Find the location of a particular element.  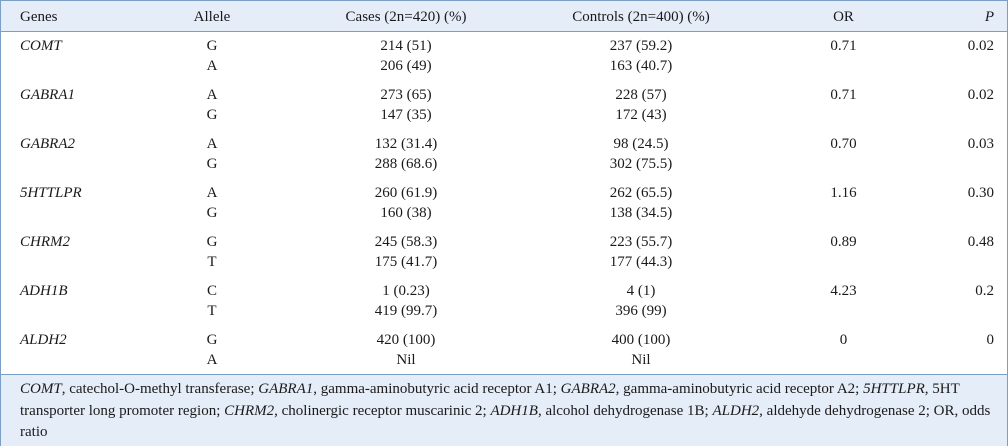

cases-cell: 132 (31.4) 288 (68.6) is located at coordinates (406, 154).